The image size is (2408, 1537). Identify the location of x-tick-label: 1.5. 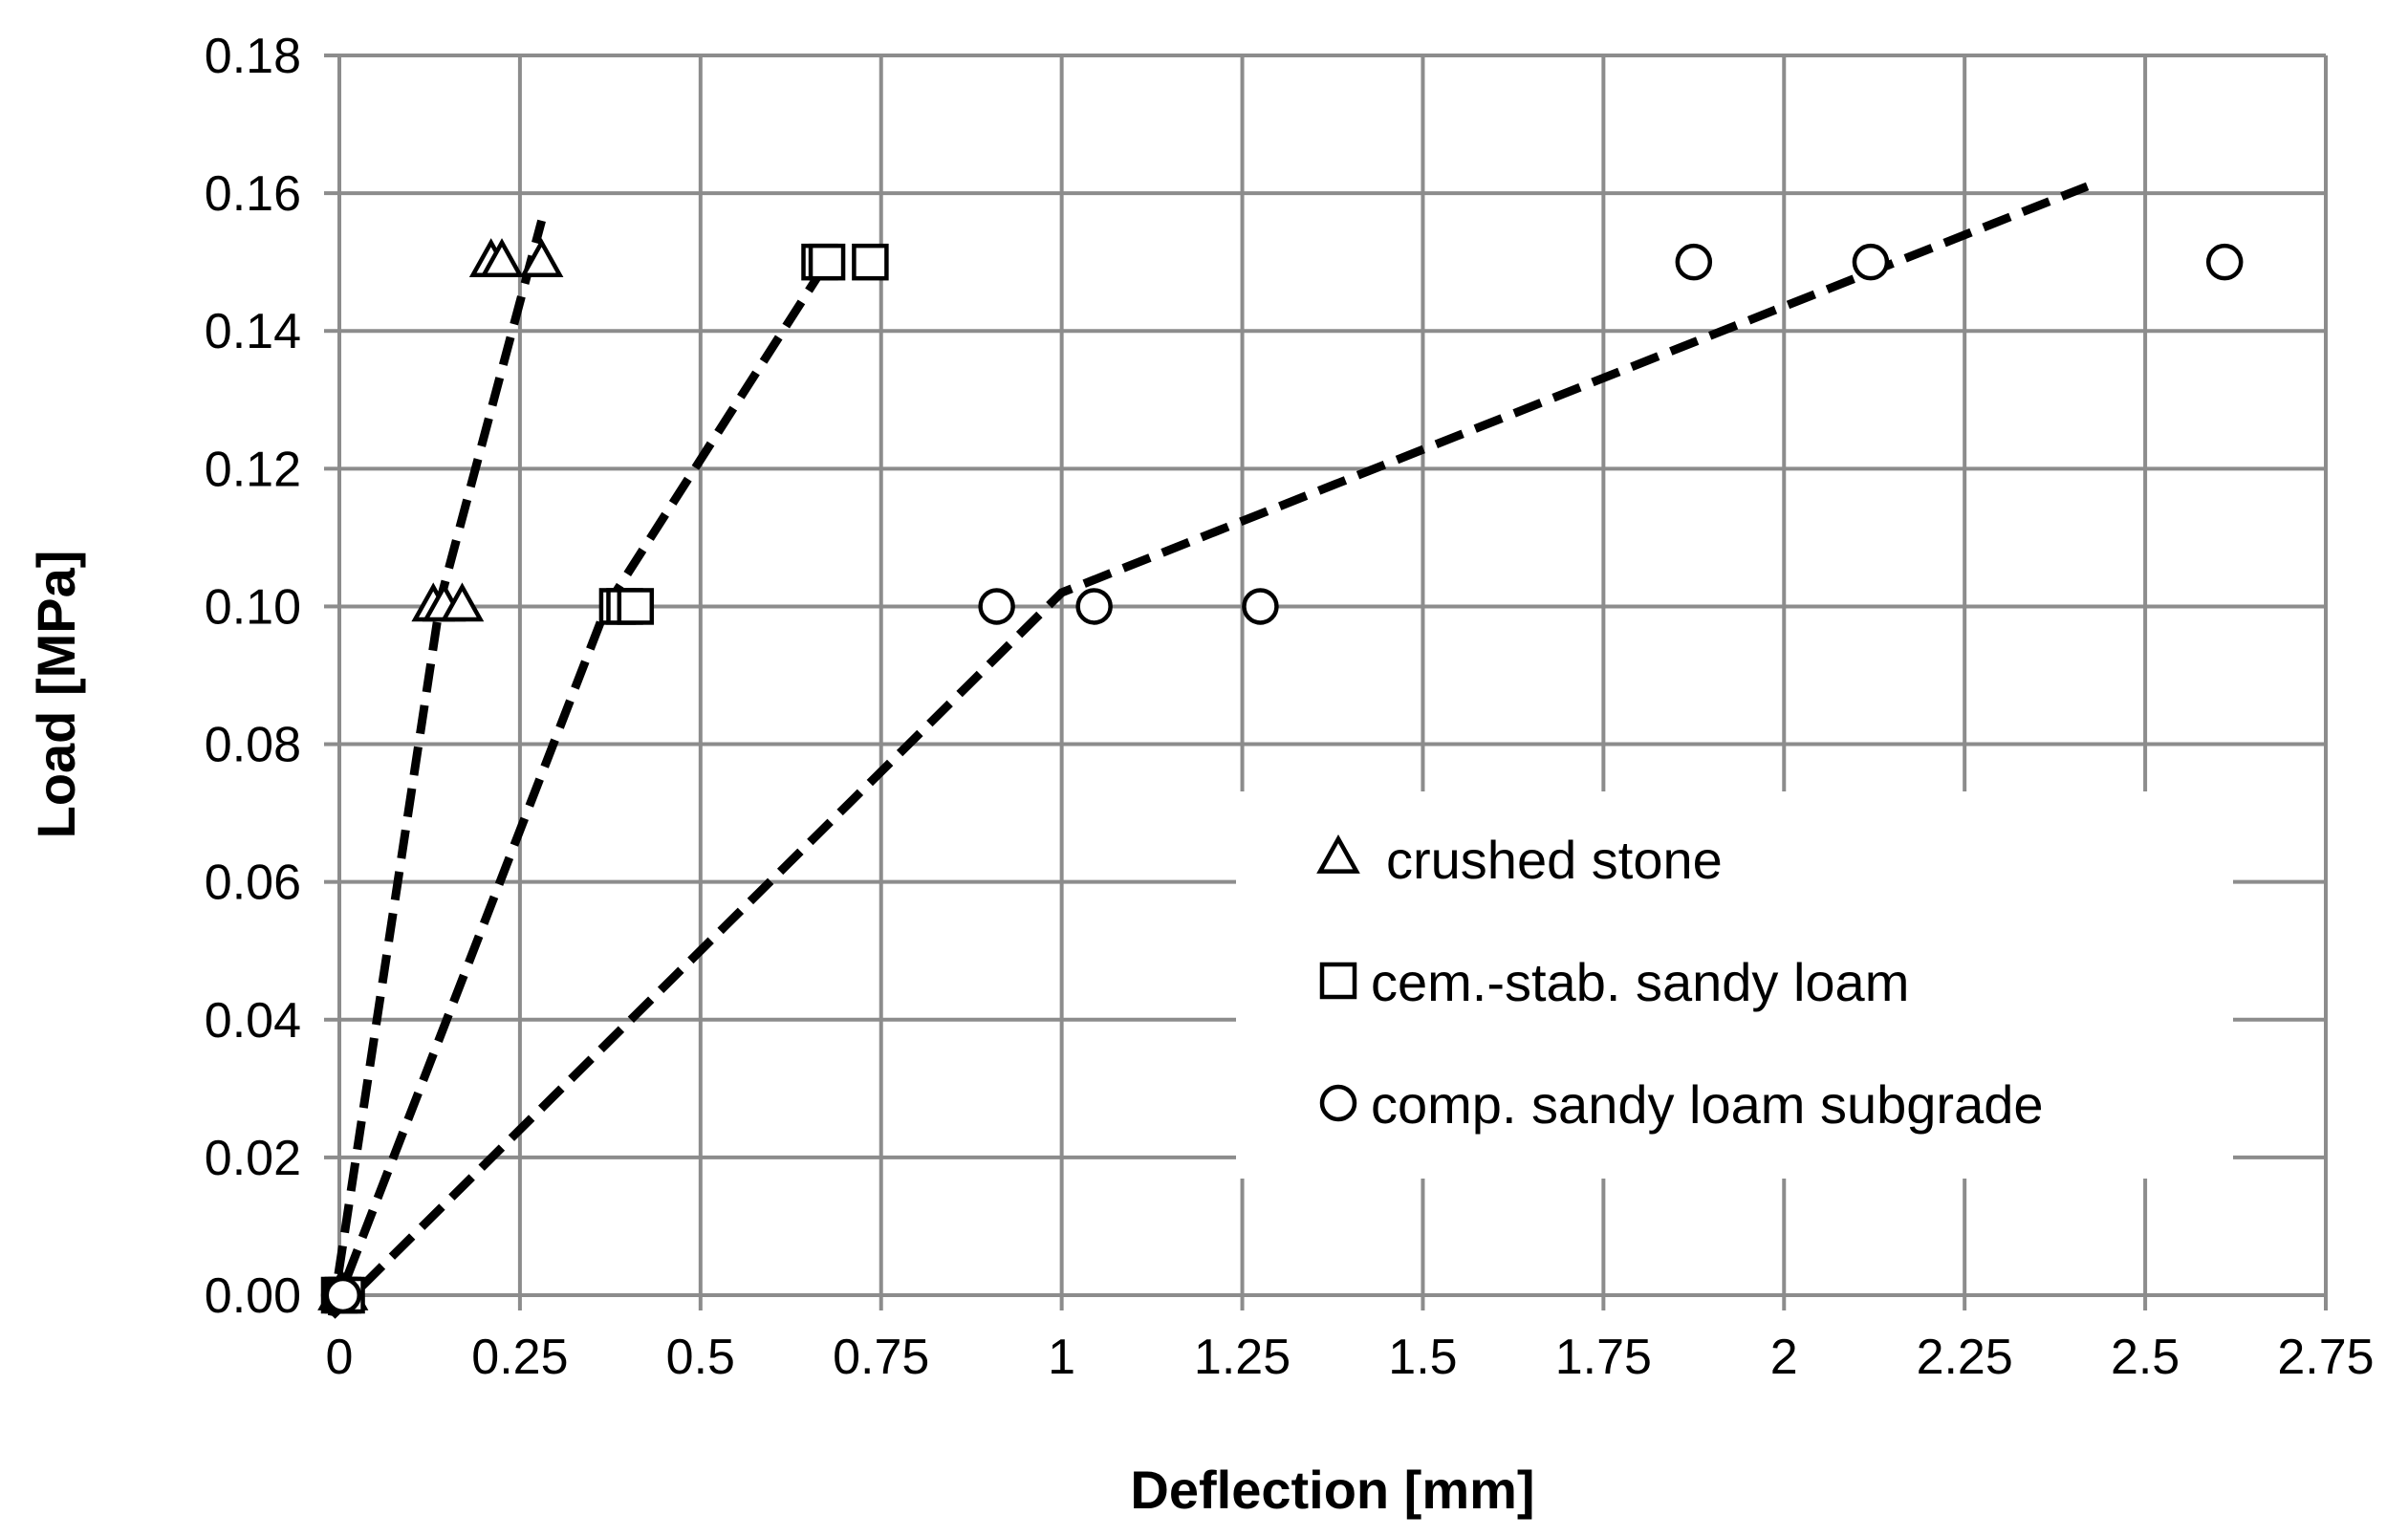
(1422, 1357).